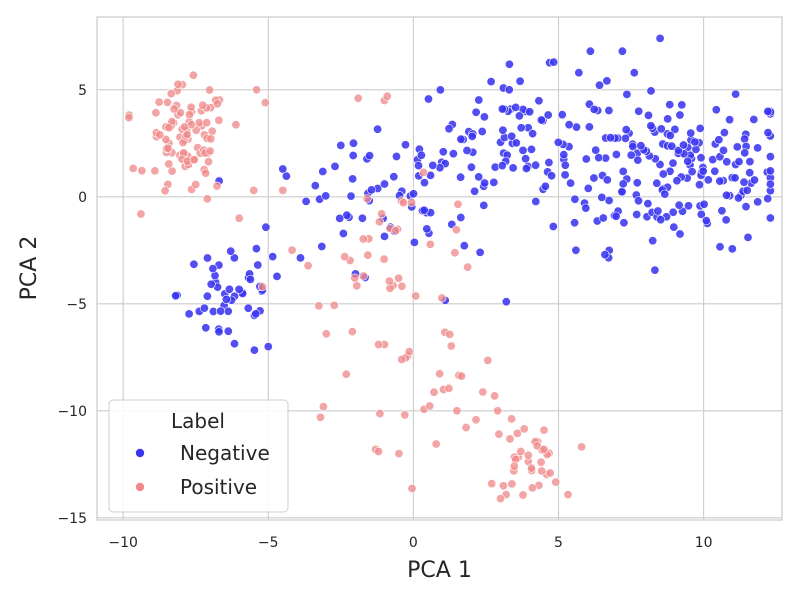 Image resolution: width=800 pixels, height=605 pixels. What do you see at coordinates (140, 453) in the screenshot?
I see `legend-marker-negative` at bounding box center [140, 453].